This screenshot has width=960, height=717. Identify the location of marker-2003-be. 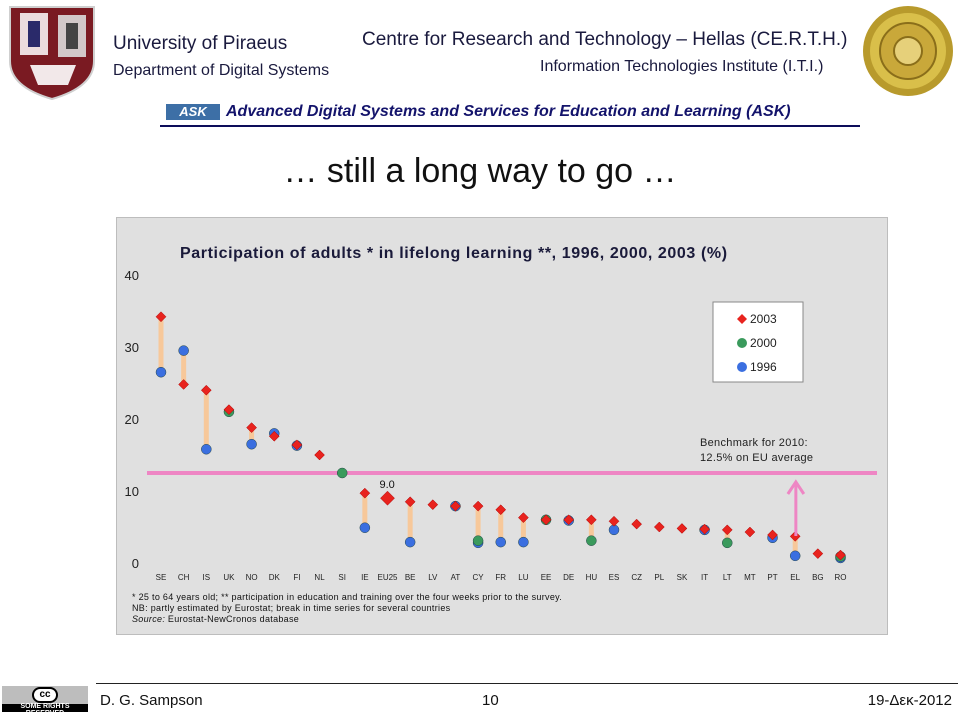
(410, 502).